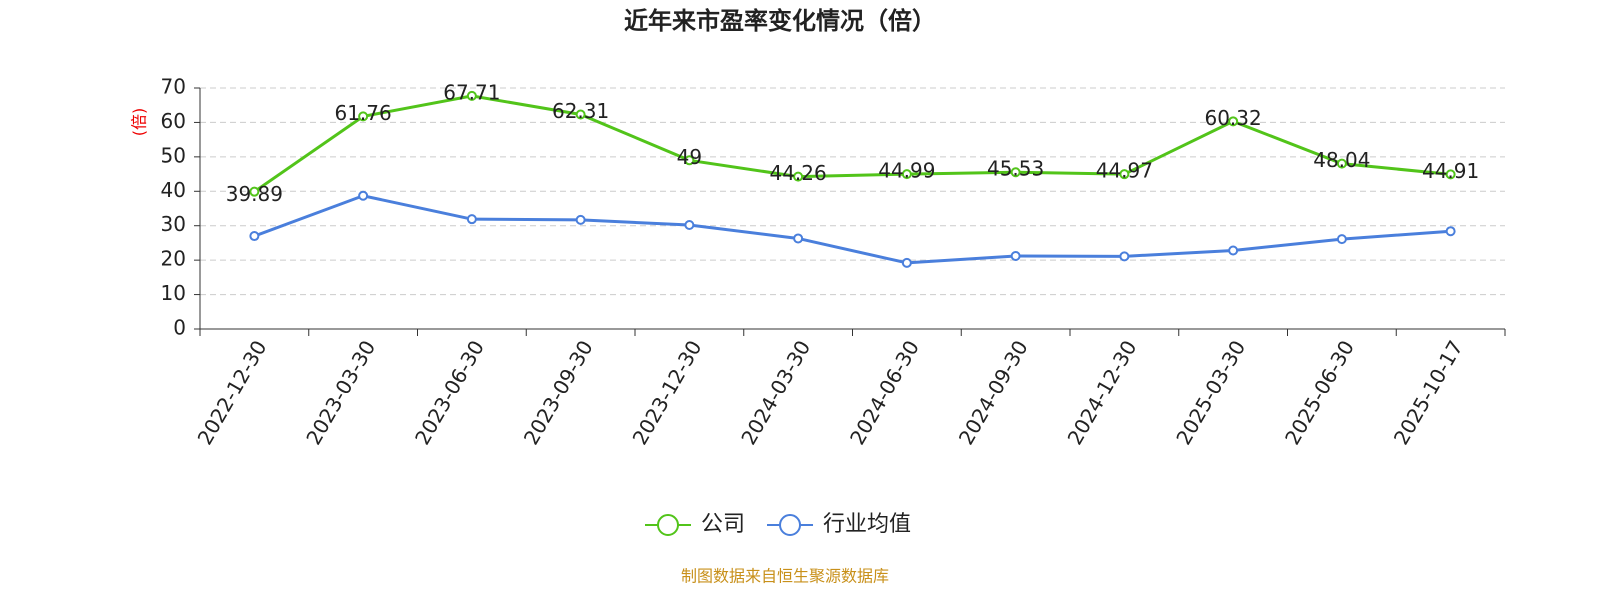 This screenshot has height=600, width=1600. I want to click on data-label: 45.53, so click(1015, 169).